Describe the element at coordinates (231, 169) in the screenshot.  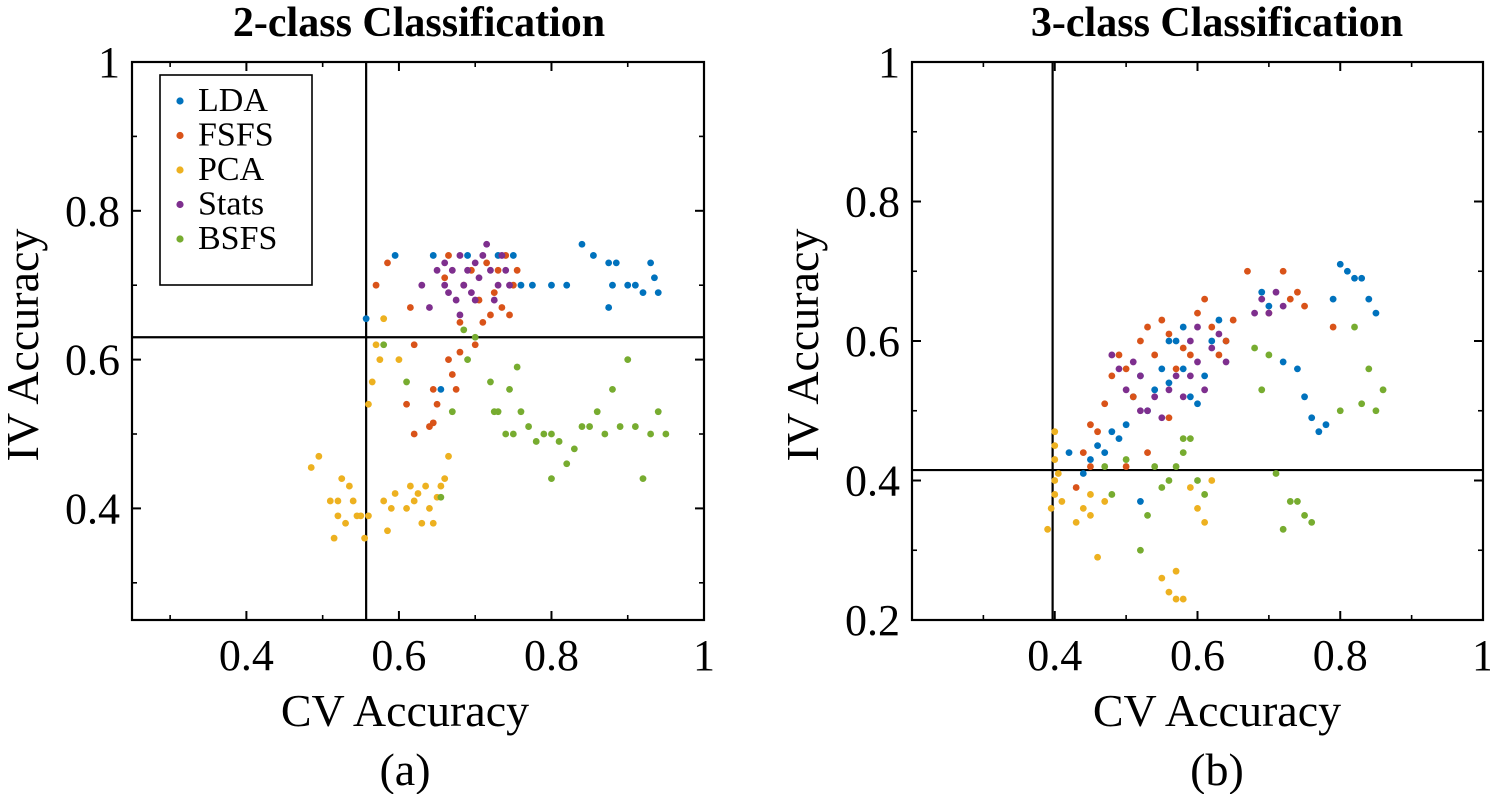
I see `legend-label-pca: PCA` at that location.